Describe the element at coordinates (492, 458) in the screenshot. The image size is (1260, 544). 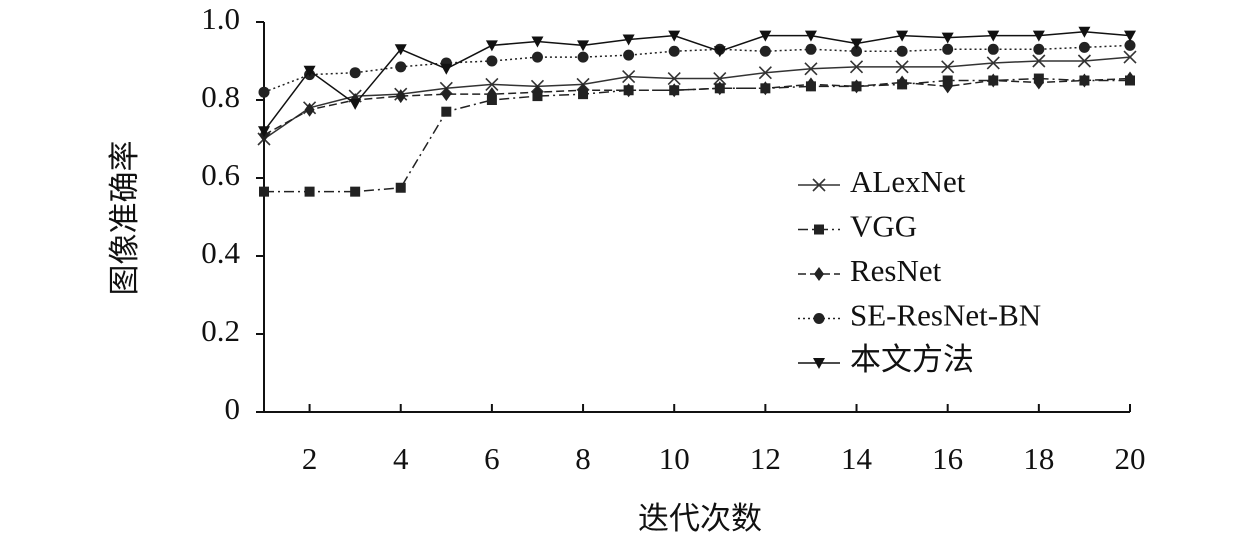
I see `x-tick-label: 6` at that location.